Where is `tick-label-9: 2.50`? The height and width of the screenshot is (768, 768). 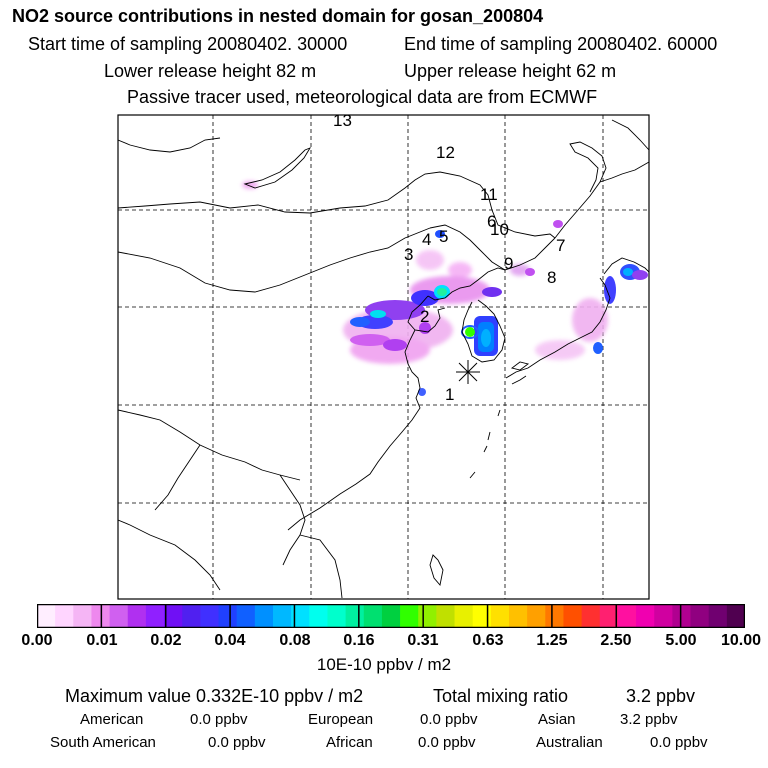 tick-label-9: 2.50 is located at coordinates (616, 640).